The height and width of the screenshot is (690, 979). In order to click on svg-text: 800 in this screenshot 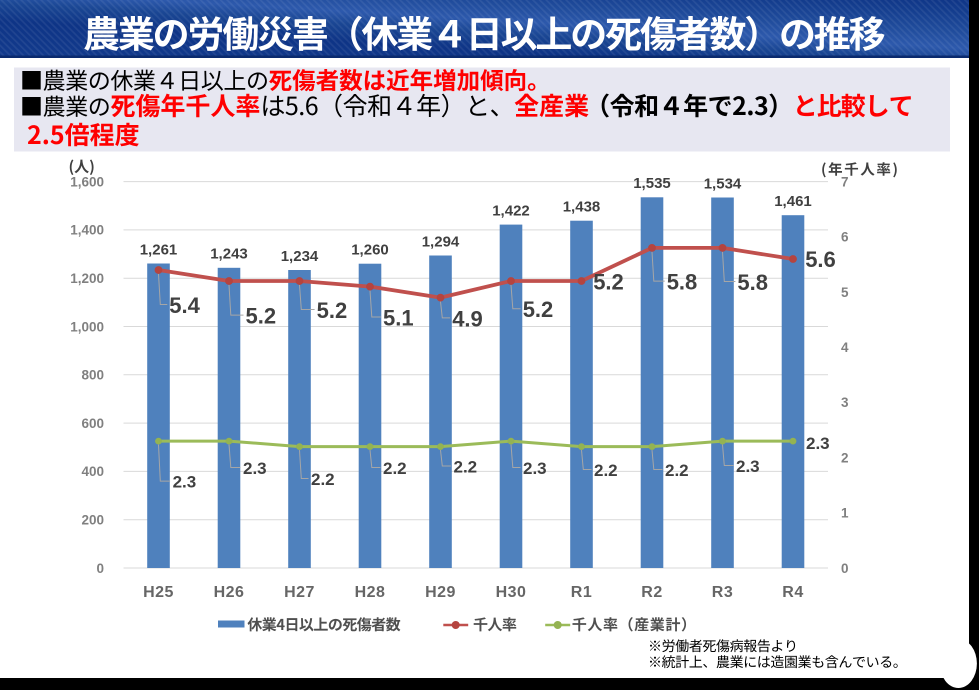, I will do `click(92, 375)`.